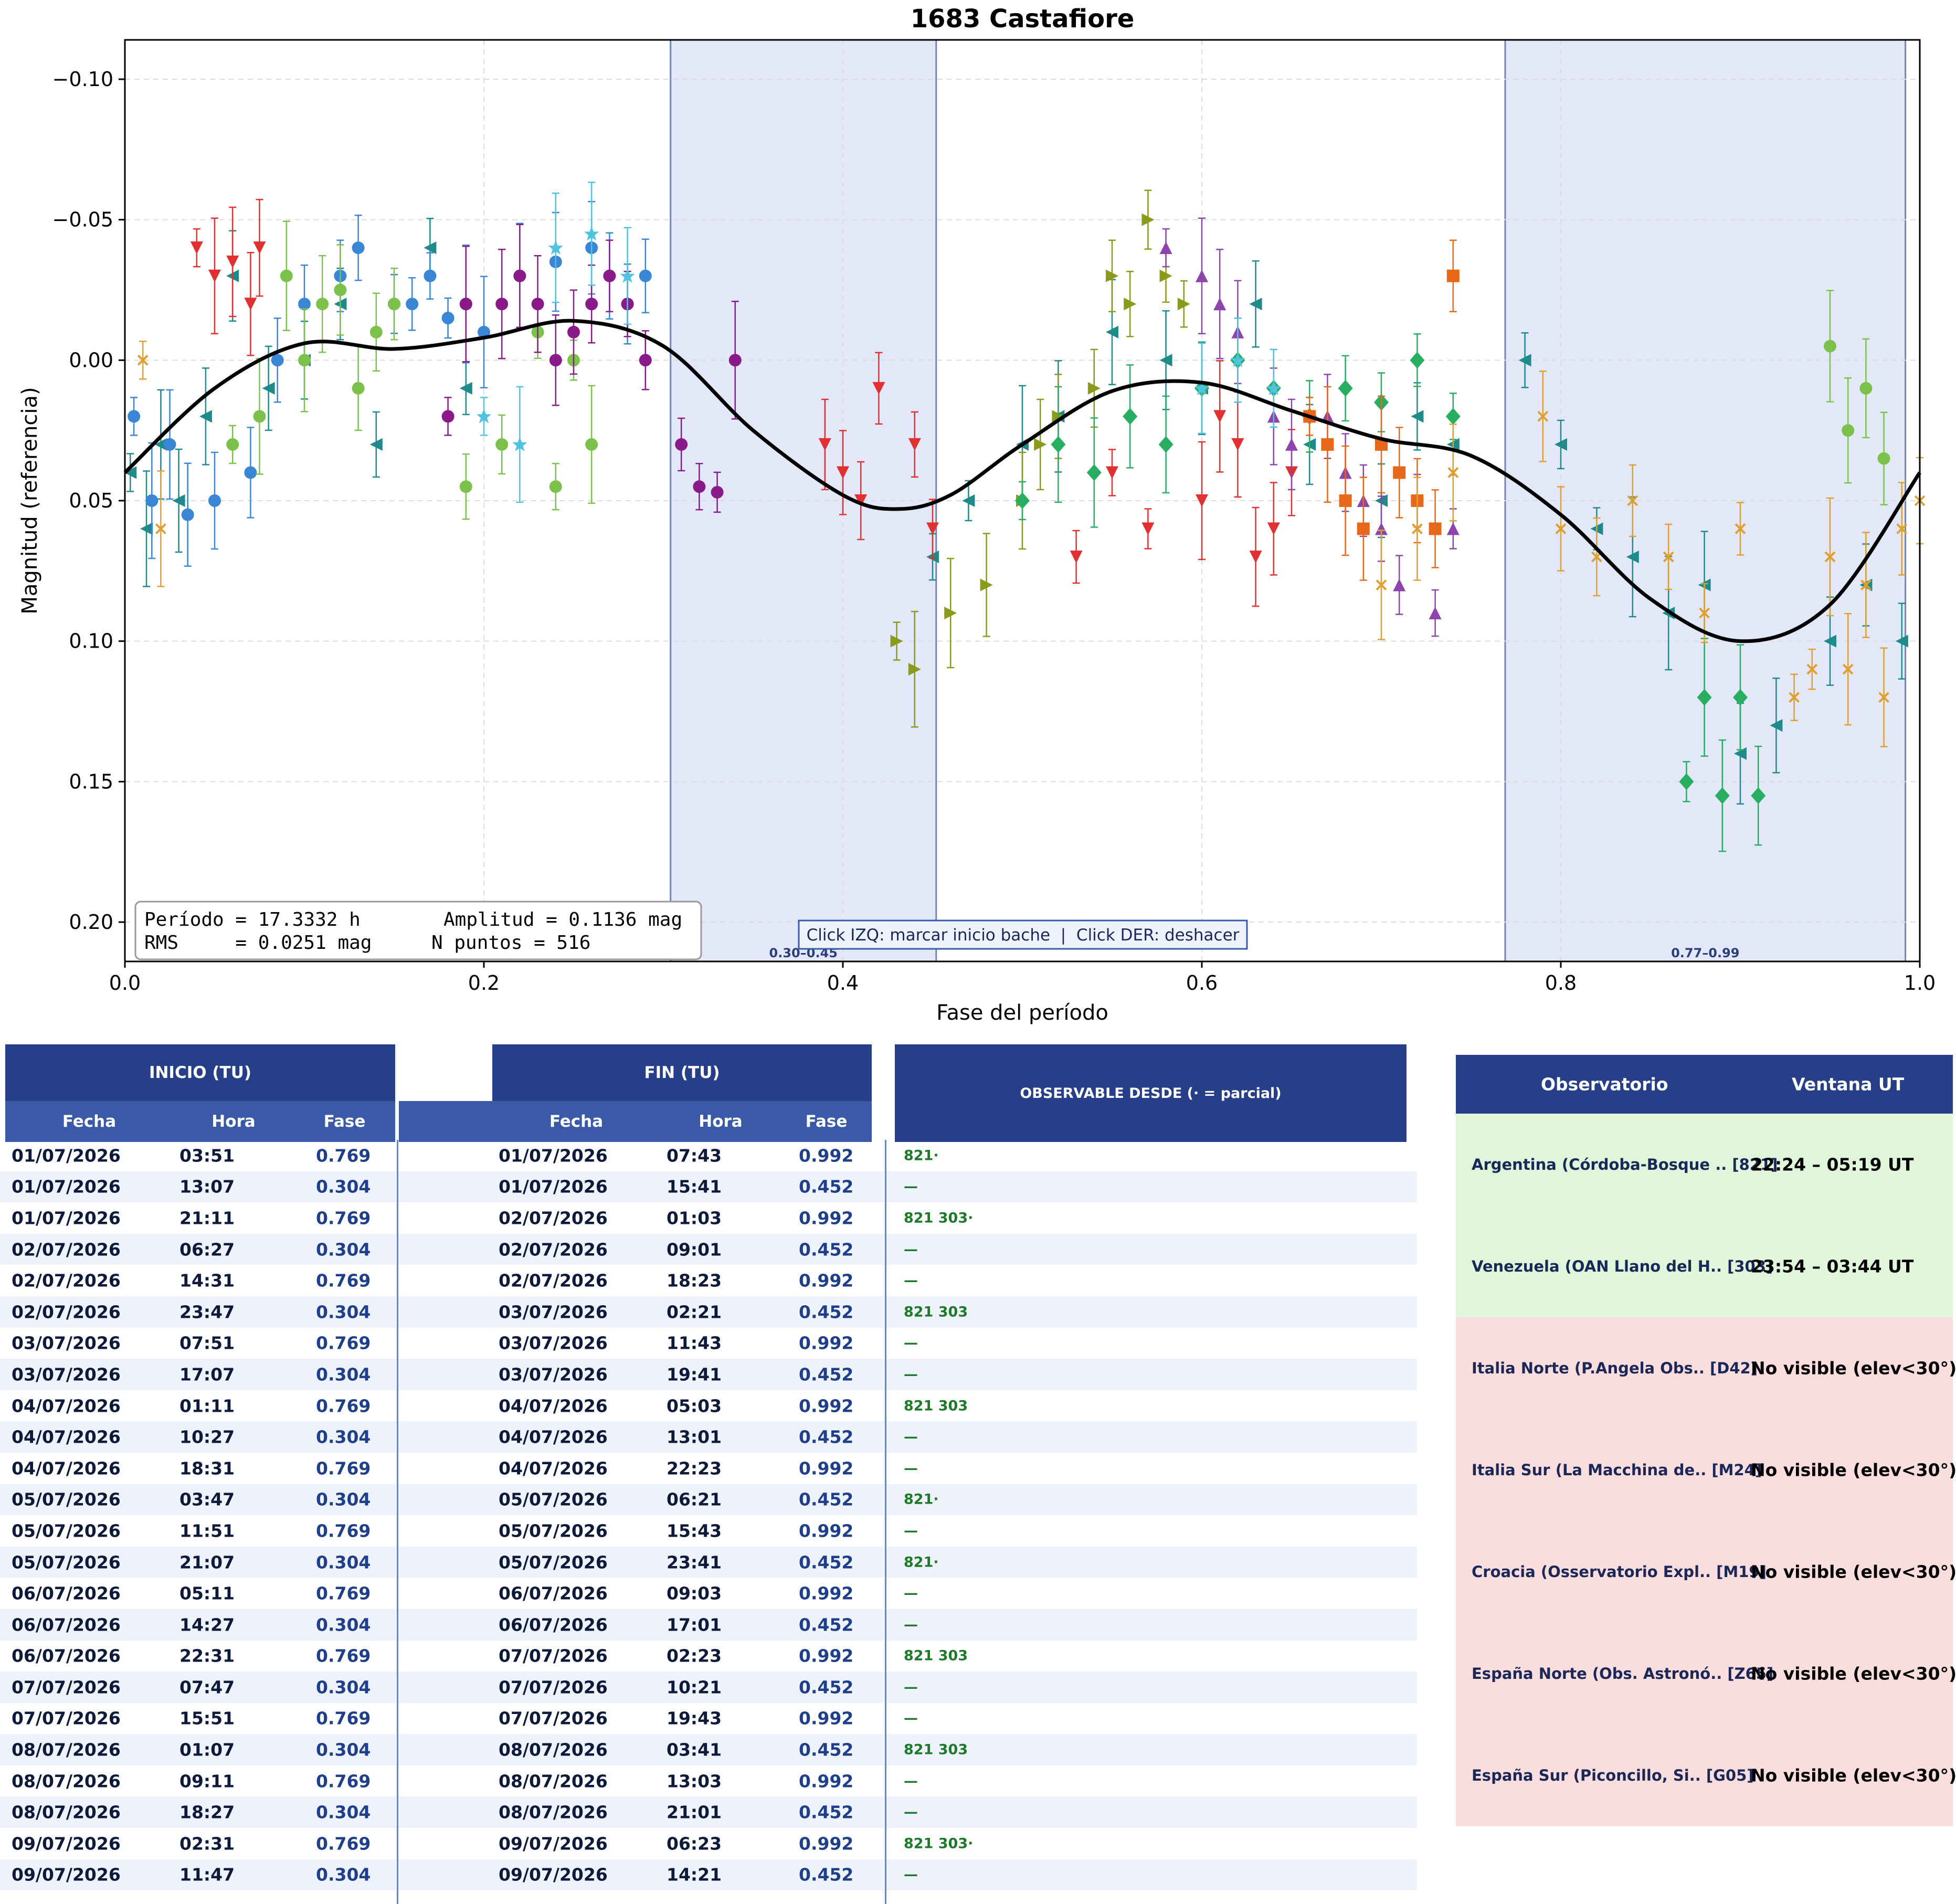 This screenshot has height=1904, width=1956. Describe the element at coordinates (207, 1812) in the screenshot. I see `start-time: 18:27` at that location.